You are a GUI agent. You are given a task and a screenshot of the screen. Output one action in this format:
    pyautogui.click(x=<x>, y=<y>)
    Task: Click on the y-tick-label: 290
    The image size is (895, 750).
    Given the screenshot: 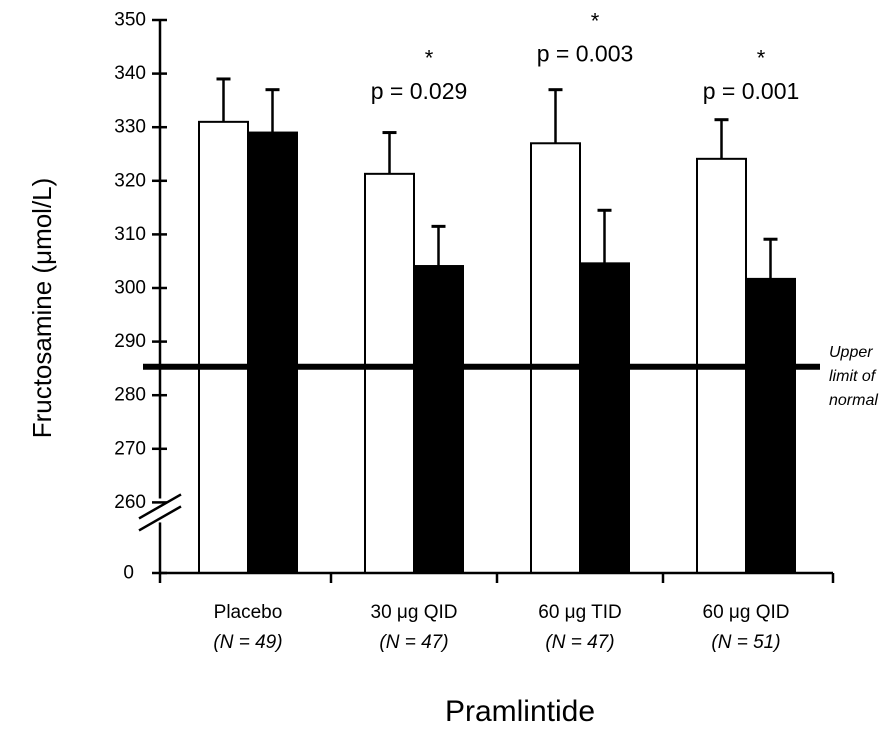 What is the action you would take?
    pyautogui.click(x=130, y=341)
    